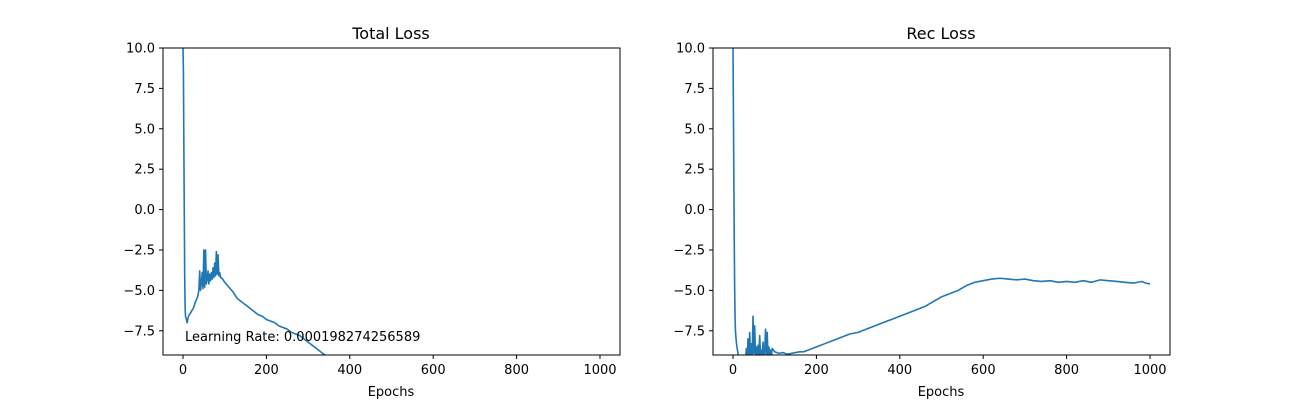 This screenshot has height=400, width=1300. What do you see at coordinates (144, 210) in the screenshot?
I see `total-loss-ytick-label: 0.0` at bounding box center [144, 210].